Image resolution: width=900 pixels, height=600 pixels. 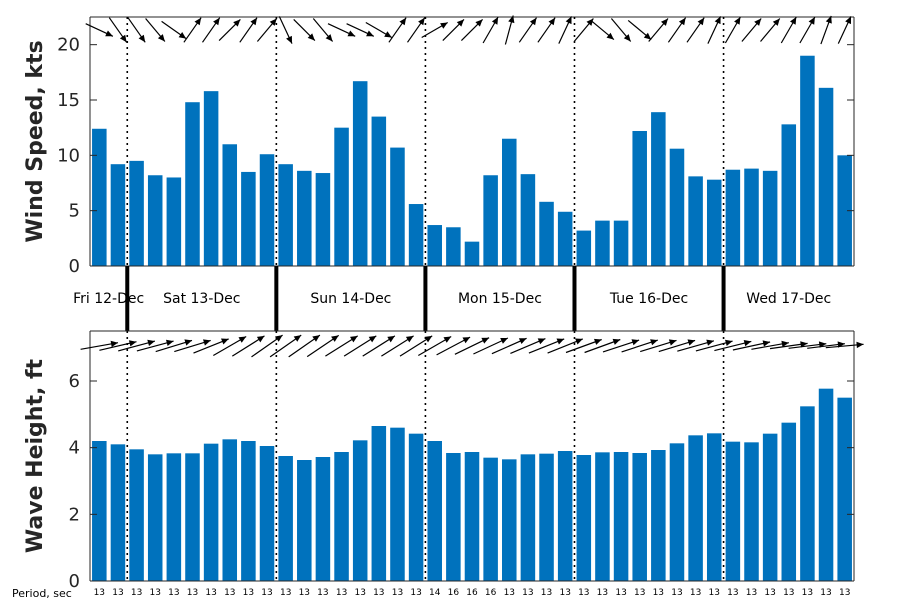 What do you see at coordinates (42, 593) in the screenshot?
I see `period-row-label: Period, sec` at bounding box center [42, 593].